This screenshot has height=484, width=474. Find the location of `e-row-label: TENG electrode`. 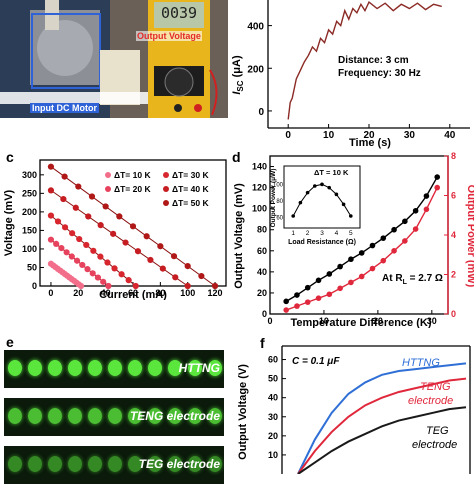

e-row-label: TENG electrode is located at coordinates (174, 416).